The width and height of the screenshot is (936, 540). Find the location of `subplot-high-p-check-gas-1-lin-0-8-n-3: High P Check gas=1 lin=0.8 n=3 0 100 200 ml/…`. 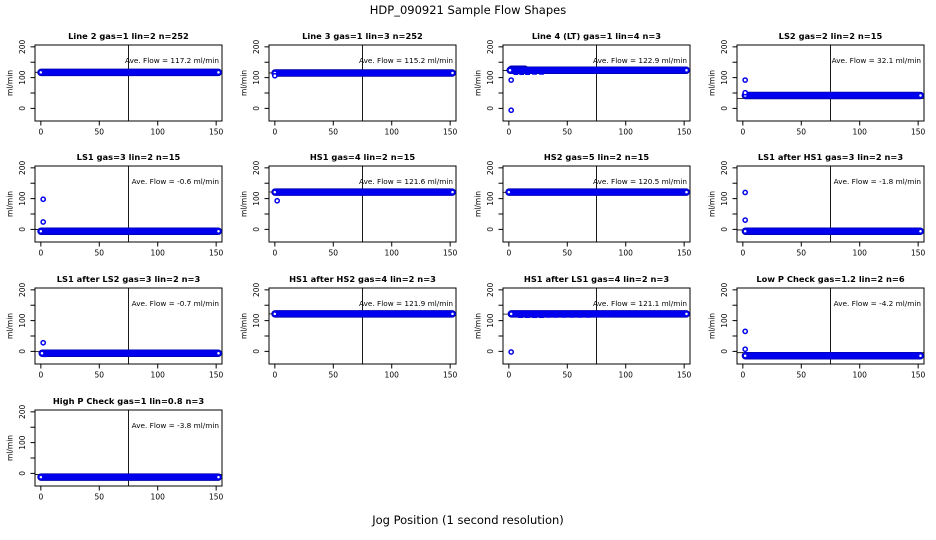

subplot-high-p-check-gas-1-lin-0-8-n-3: High P Check gas=1 lin=0.8 n=3 0 100 200 ml/… is located at coordinates (115, 449).